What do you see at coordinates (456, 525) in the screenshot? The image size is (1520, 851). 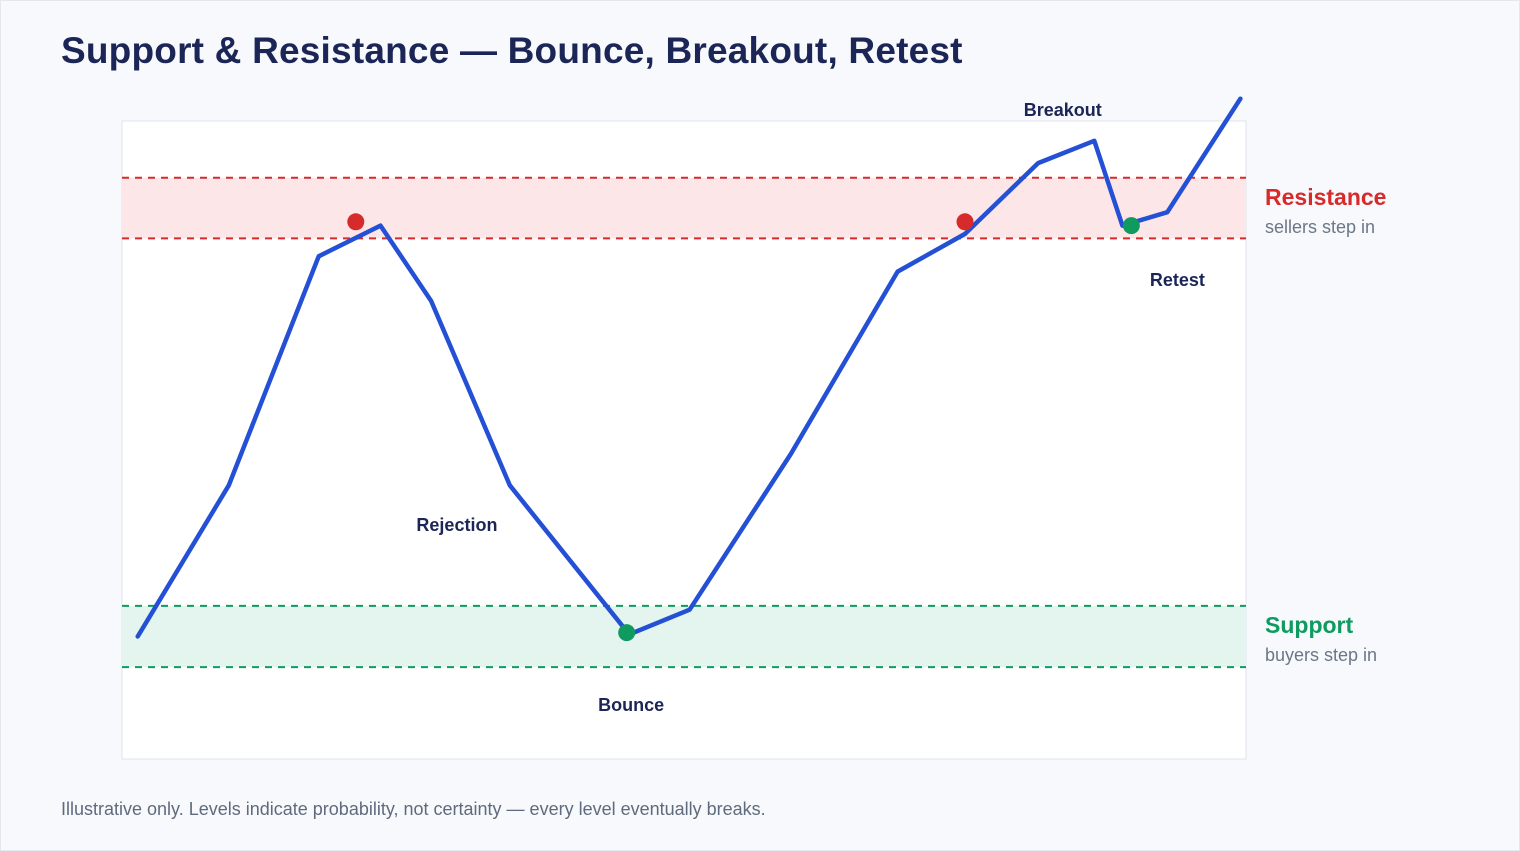 I see `rejection-annotation: Rejection` at bounding box center [456, 525].